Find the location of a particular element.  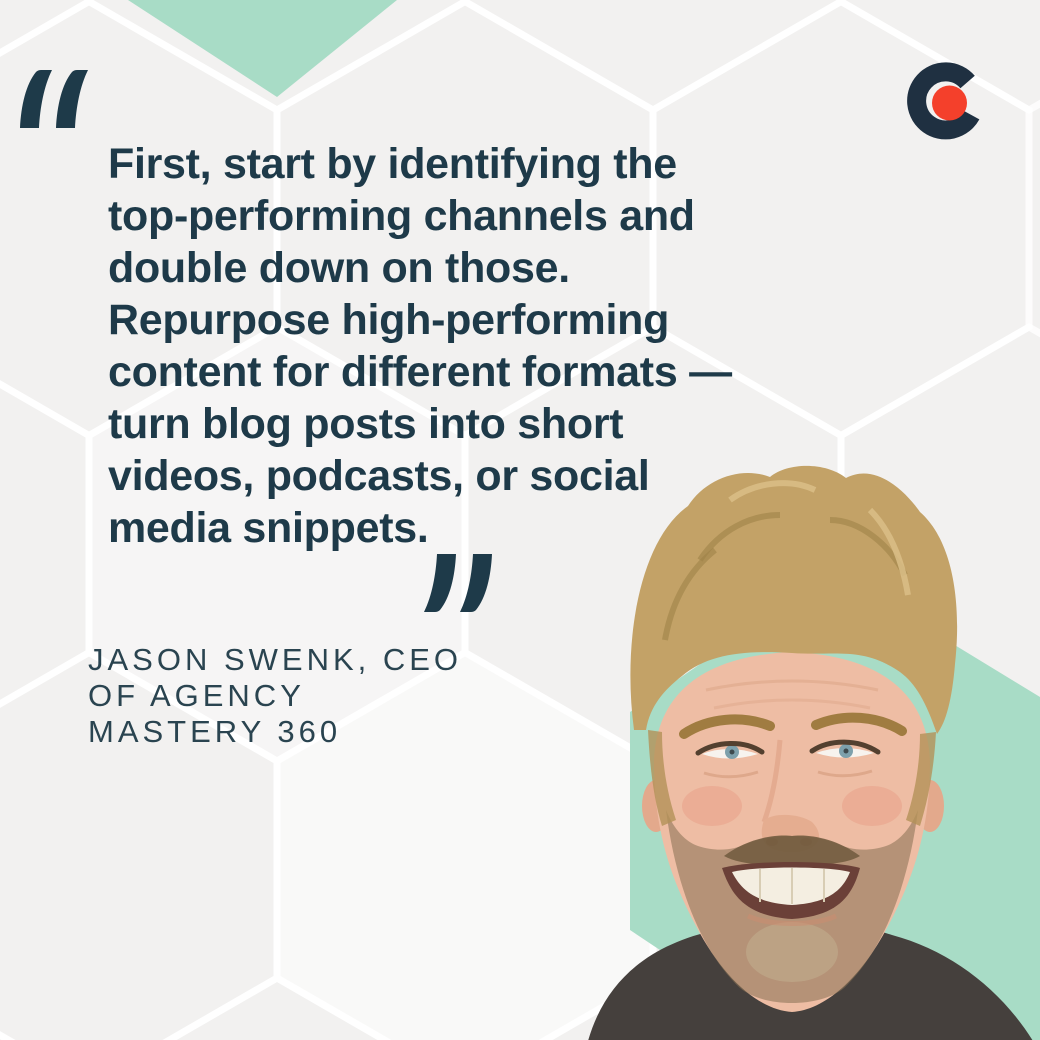

logo-c-ring is located at coordinates (943, 101).